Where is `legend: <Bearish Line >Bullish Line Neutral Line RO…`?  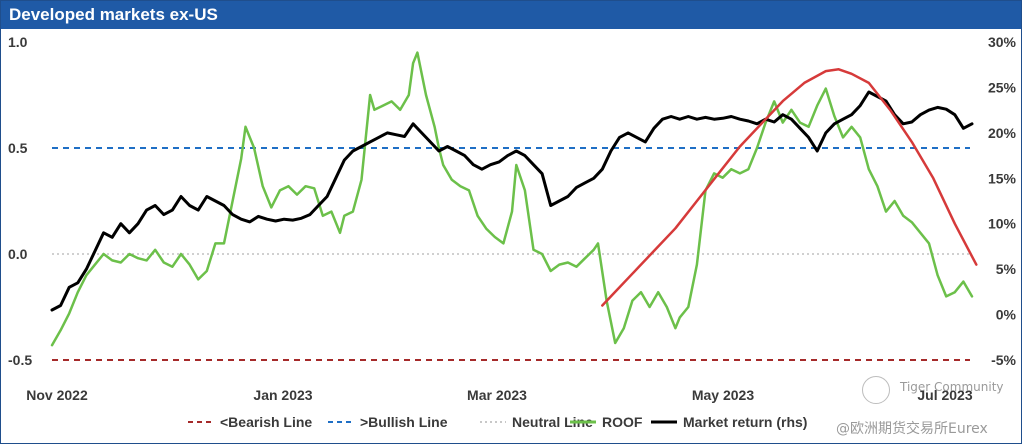
legend: <Bearish Line >Bullish Line Neutral Line RO… is located at coordinates (497, 422).